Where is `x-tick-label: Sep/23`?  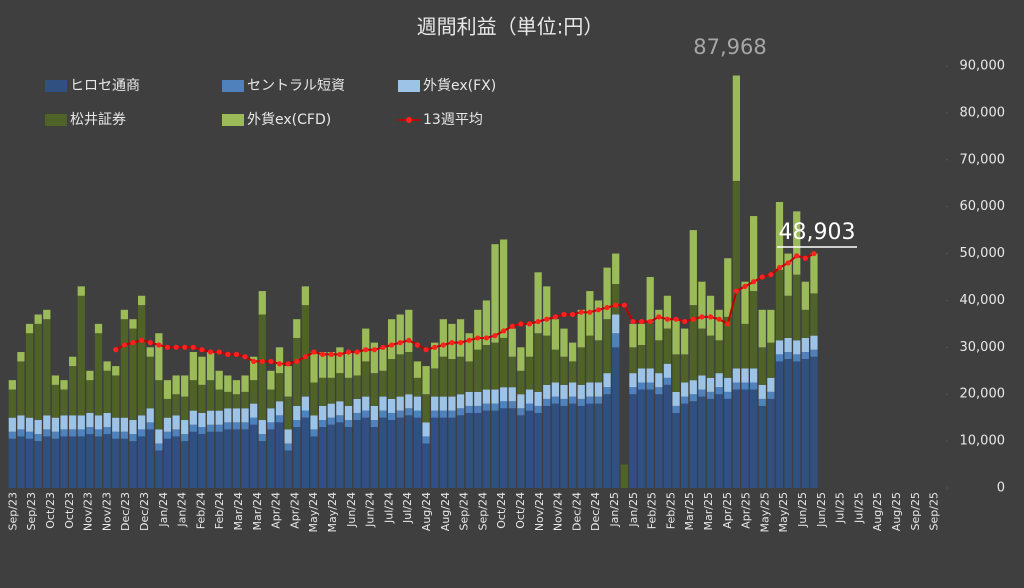
x-tick-label: Sep/23 is located at coordinates (31, 511).